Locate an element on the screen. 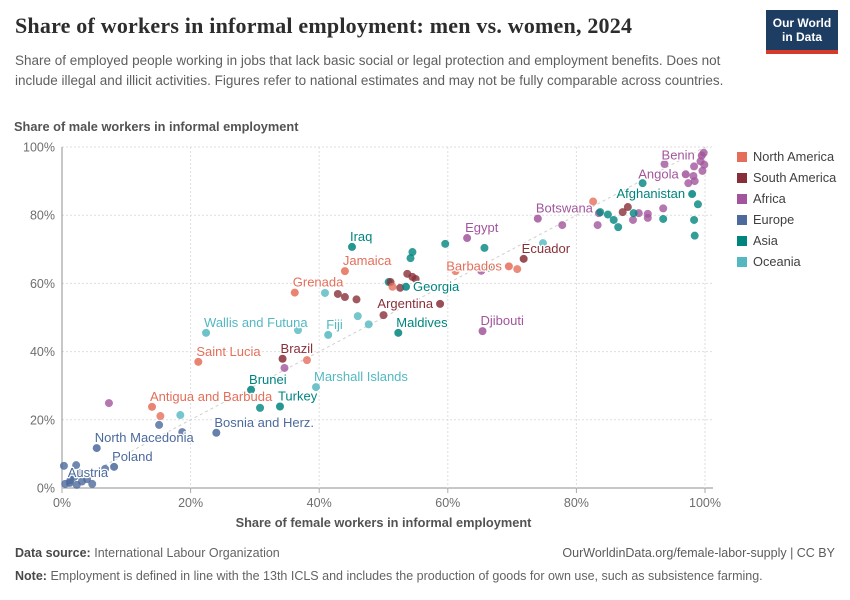  country-label: Afghanistan is located at coordinates (650, 194).